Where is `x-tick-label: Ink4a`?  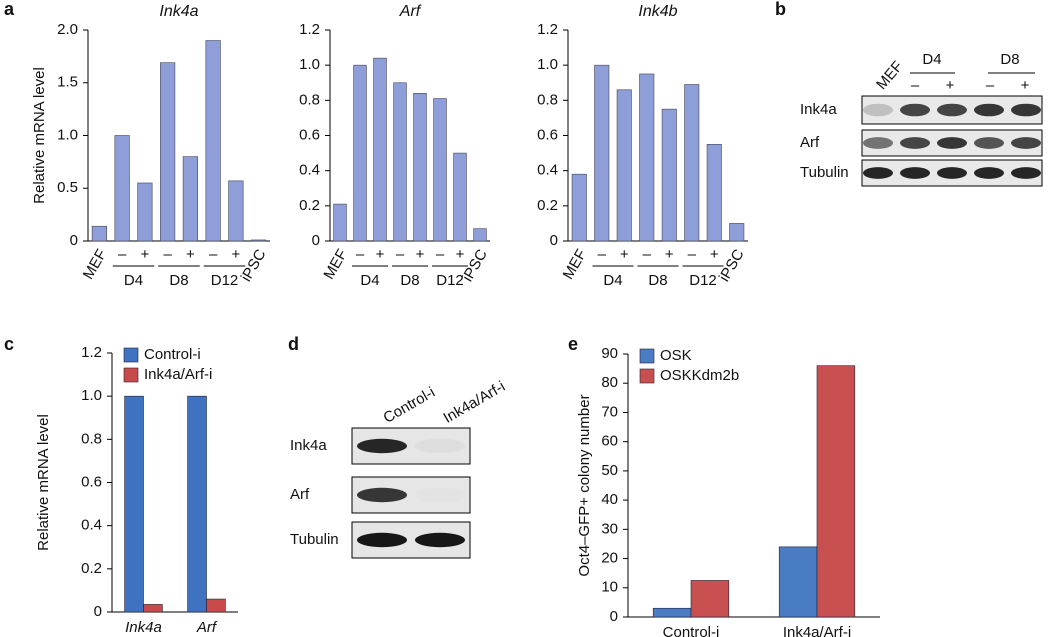
x-tick-label: Ink4a is located at coordinates (143, 627).